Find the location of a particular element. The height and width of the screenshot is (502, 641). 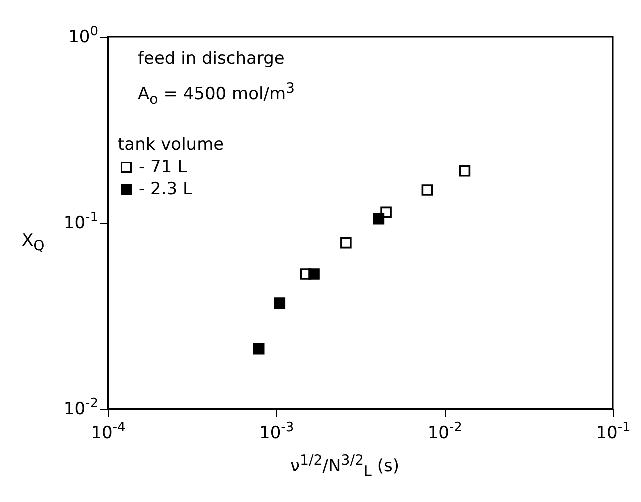

y-tick-label: 10$^{-2}$ is located at coordinates (81, 408).